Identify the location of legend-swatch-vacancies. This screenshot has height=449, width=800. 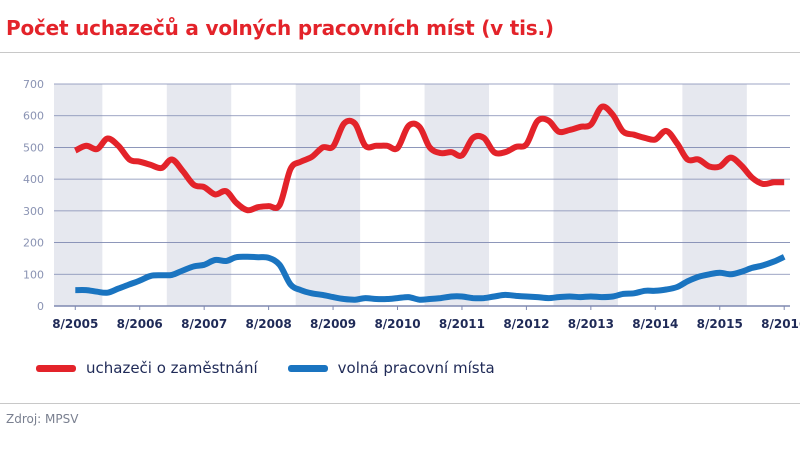
(307, 368).